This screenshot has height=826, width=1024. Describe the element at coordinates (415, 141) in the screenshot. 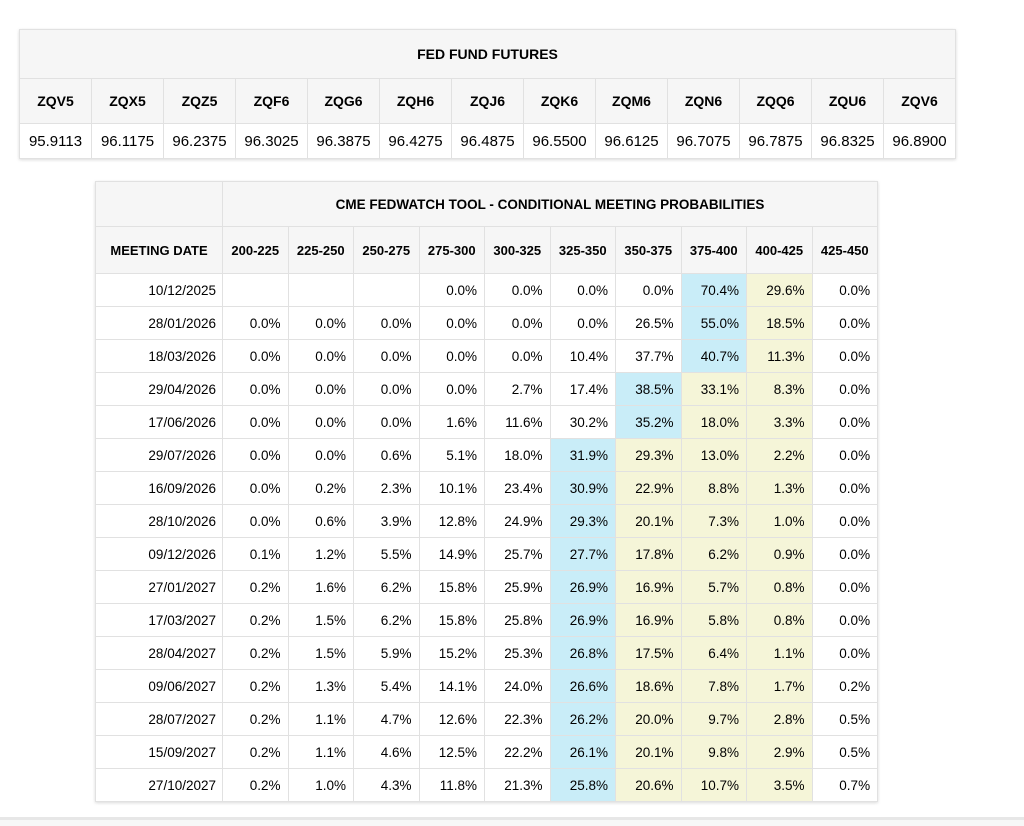

I see `futures-price-cell: 96.4275` at that location.